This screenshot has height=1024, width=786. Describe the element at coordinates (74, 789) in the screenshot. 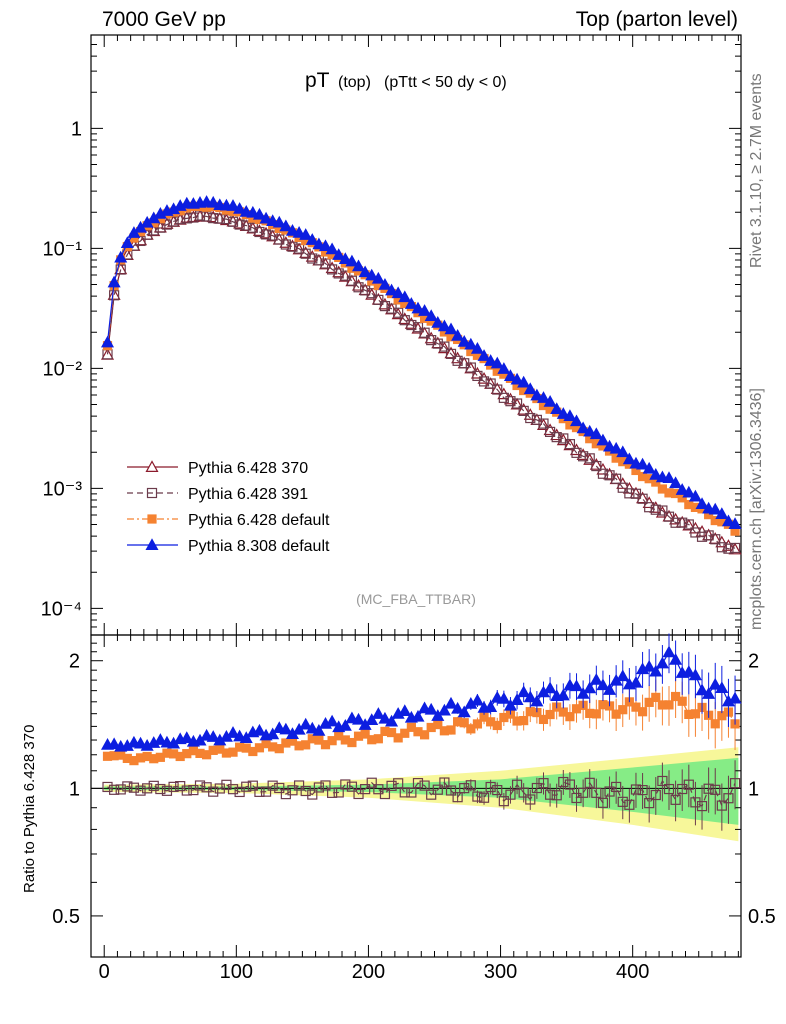

I see `ratio-y-tick-label: 1` at that location.